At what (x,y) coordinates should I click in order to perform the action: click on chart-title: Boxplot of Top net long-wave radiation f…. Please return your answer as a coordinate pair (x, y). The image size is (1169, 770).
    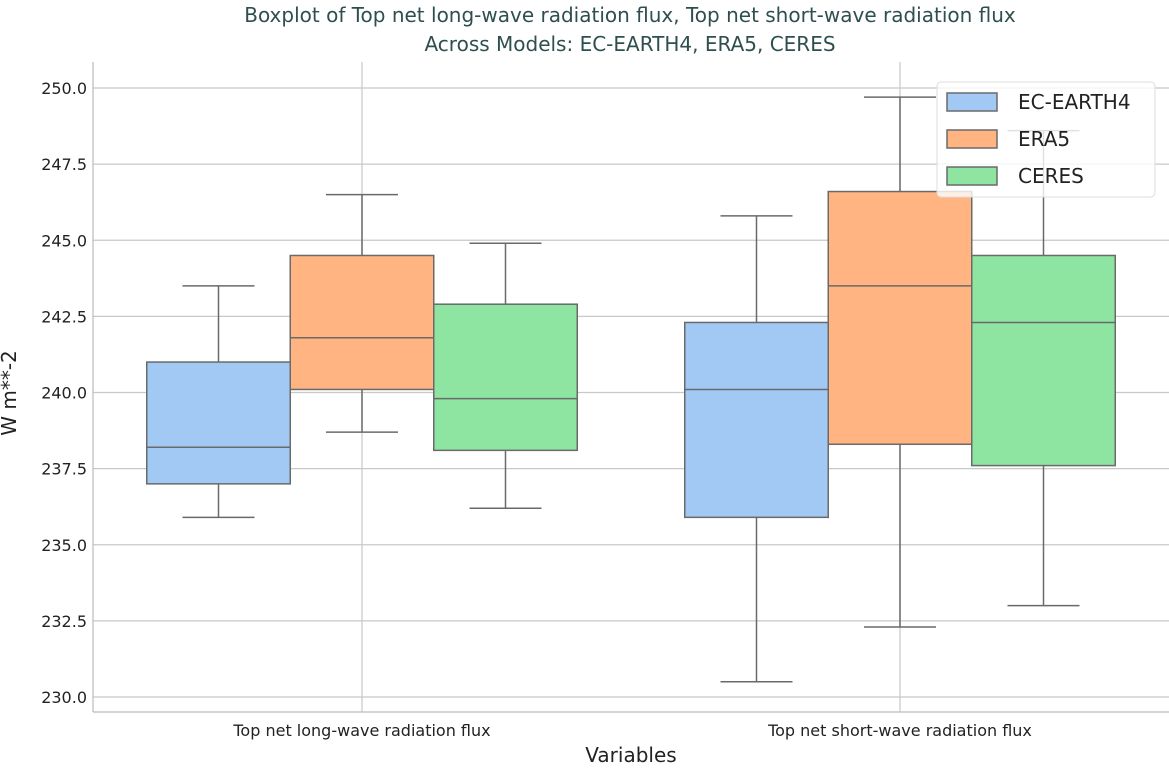
    Looking at the image, I should click on (630, 15).